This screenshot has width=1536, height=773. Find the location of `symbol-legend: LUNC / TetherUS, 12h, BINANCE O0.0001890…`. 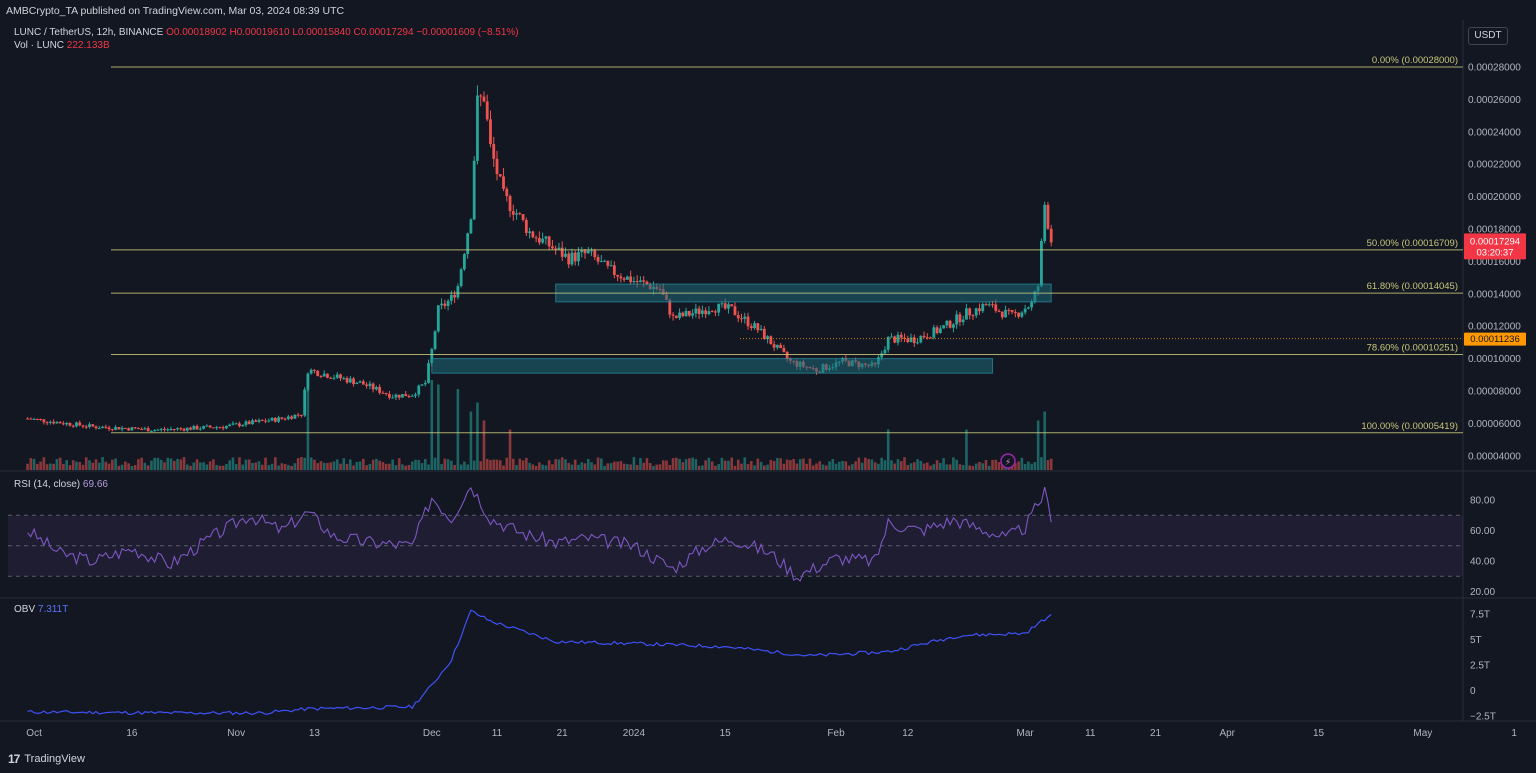

symbol-legend: LUNC / TetherUS, 12h, BINANCE O0.0001890… is located at coordinates (266, 32).